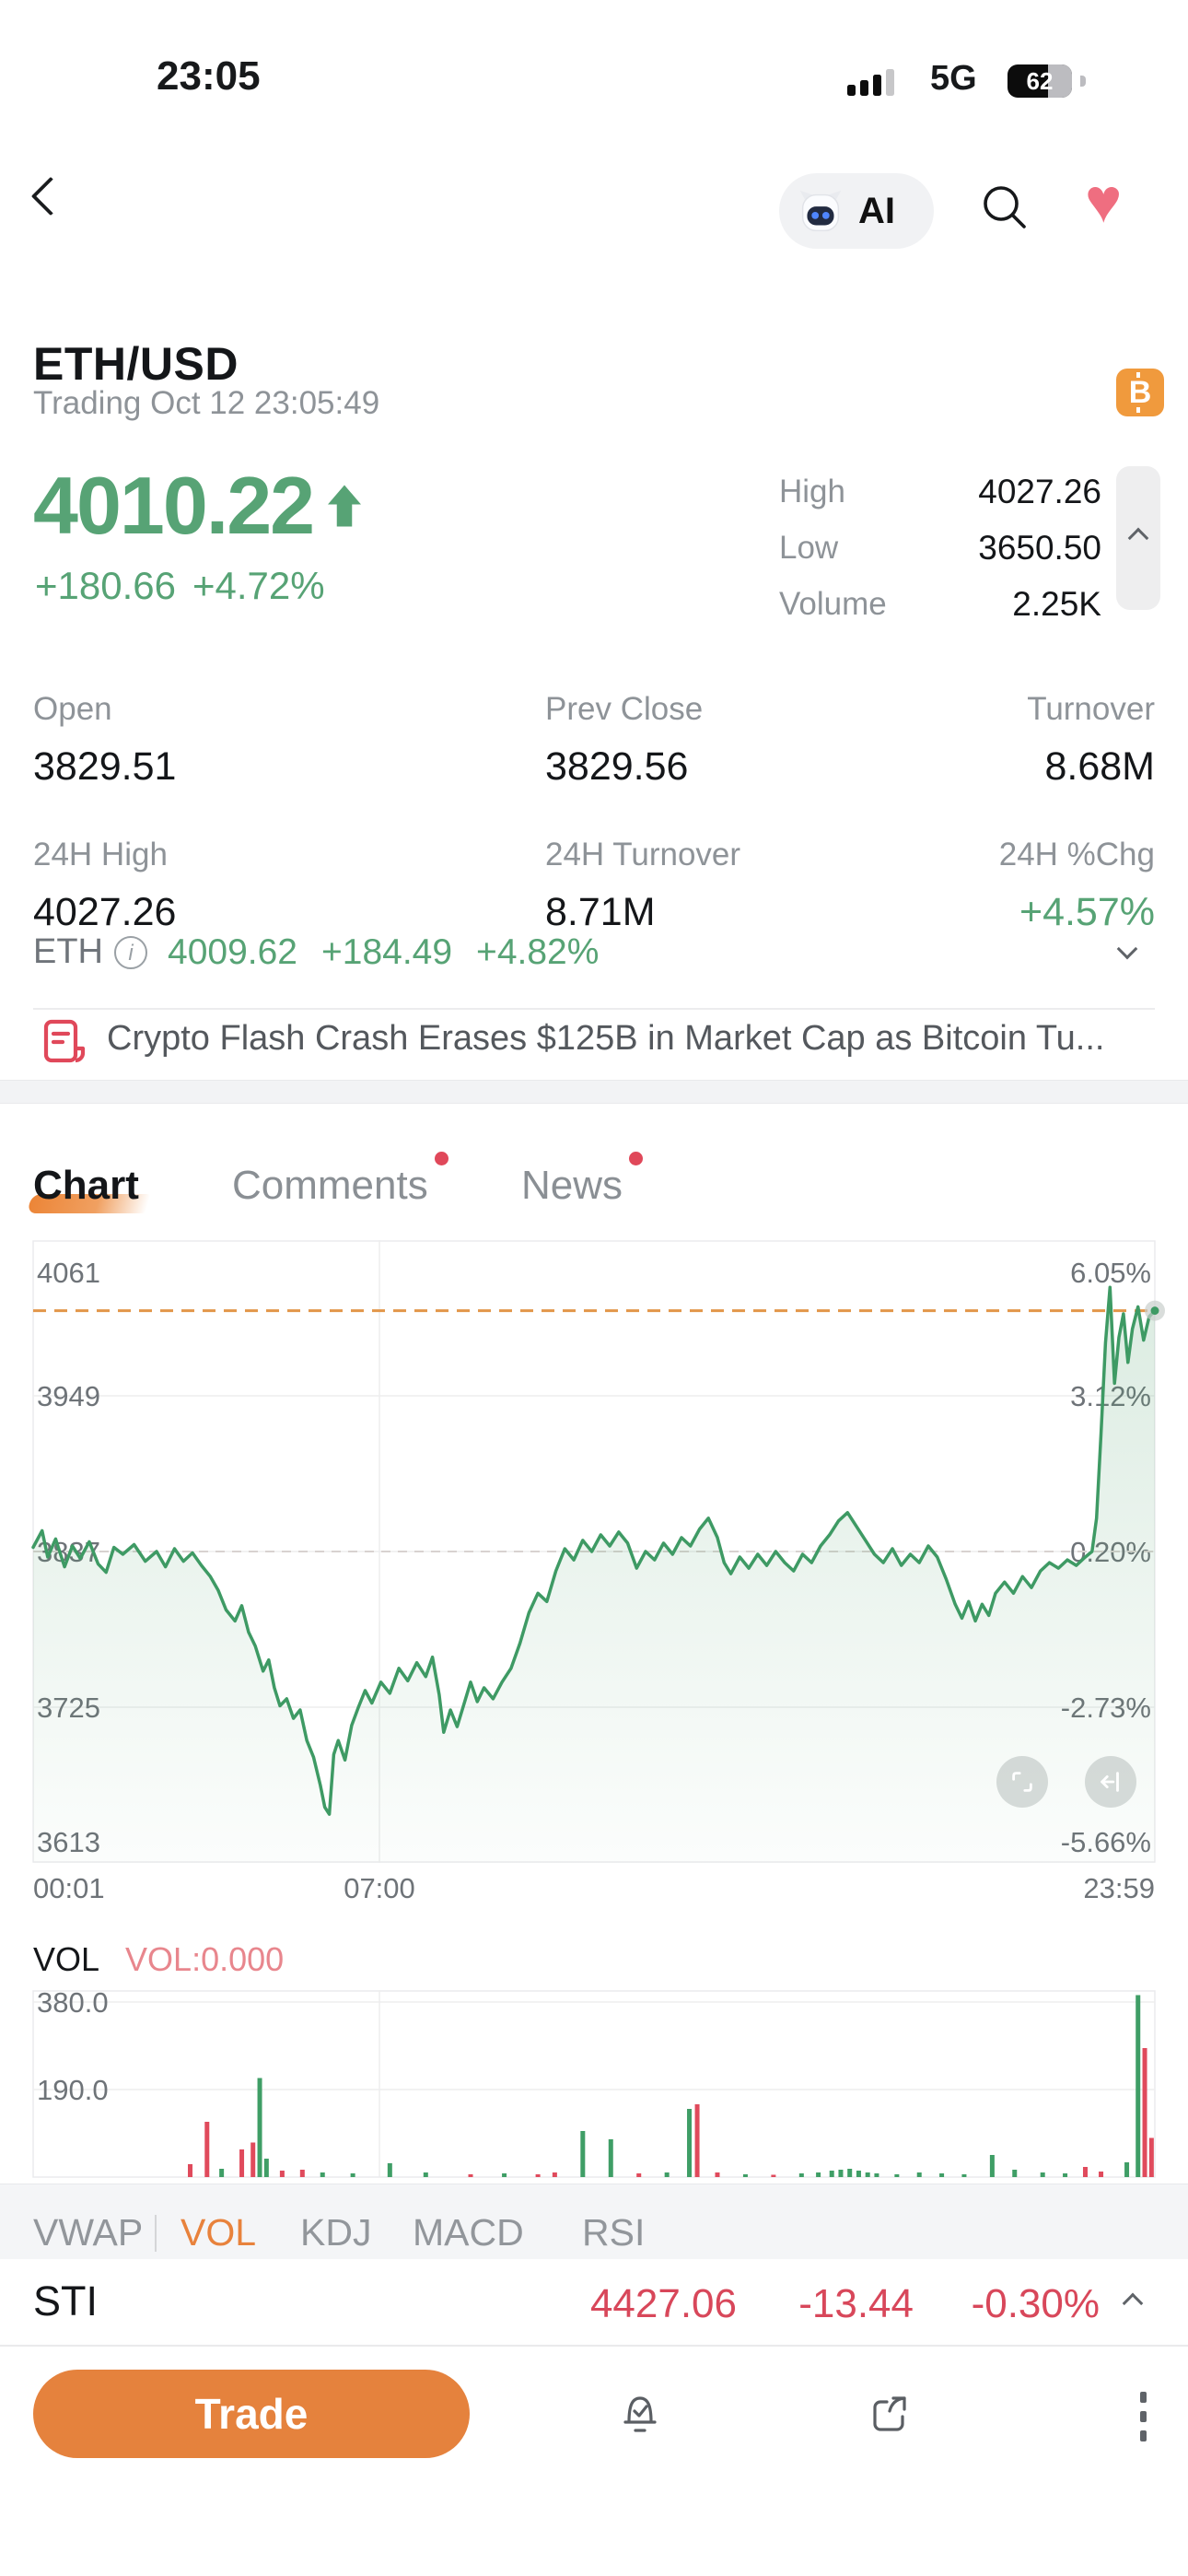  What do you see at coordinates (940, 491) in the screenshot?
I see `stat-high: High 4027.26` at bounding box center [940, 491].